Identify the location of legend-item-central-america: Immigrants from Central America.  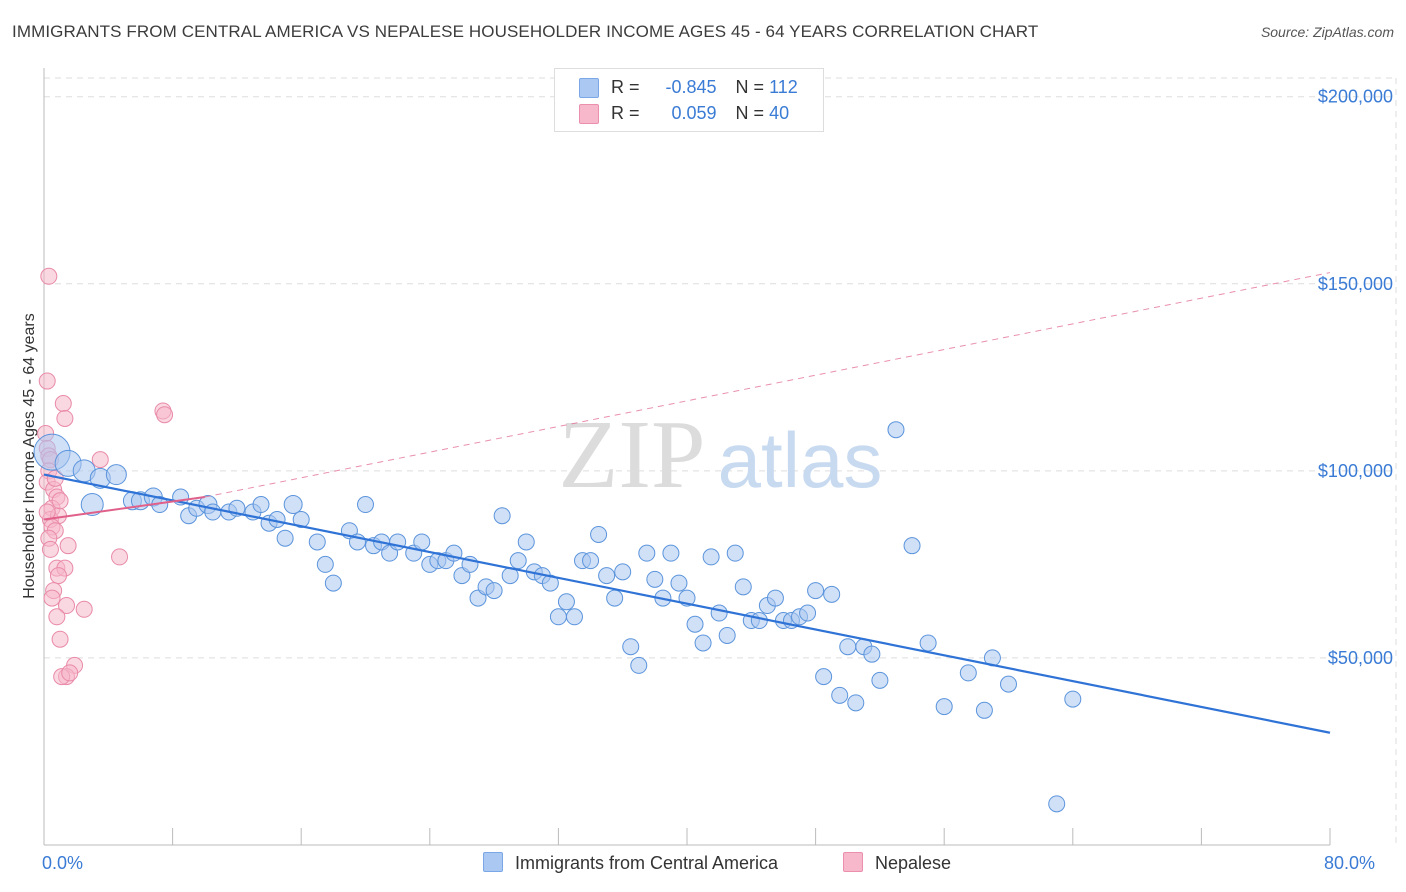
(630, 863).